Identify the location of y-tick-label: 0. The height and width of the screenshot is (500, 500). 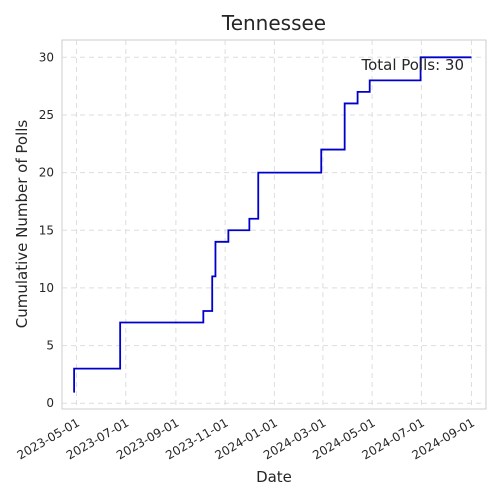
(50, 403).